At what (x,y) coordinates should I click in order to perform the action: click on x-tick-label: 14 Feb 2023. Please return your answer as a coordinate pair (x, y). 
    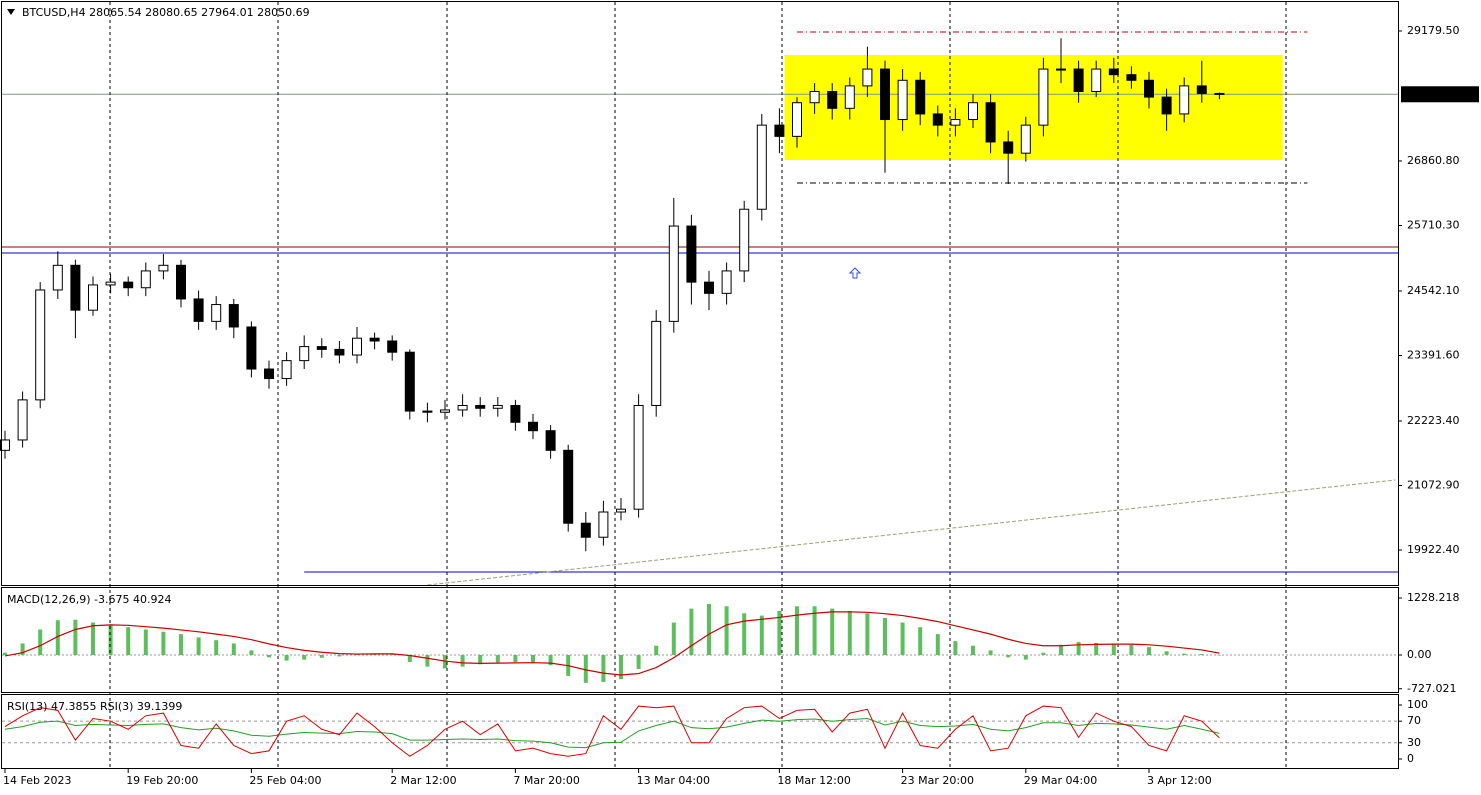
    Looking at the image, I should click on (37, 780).